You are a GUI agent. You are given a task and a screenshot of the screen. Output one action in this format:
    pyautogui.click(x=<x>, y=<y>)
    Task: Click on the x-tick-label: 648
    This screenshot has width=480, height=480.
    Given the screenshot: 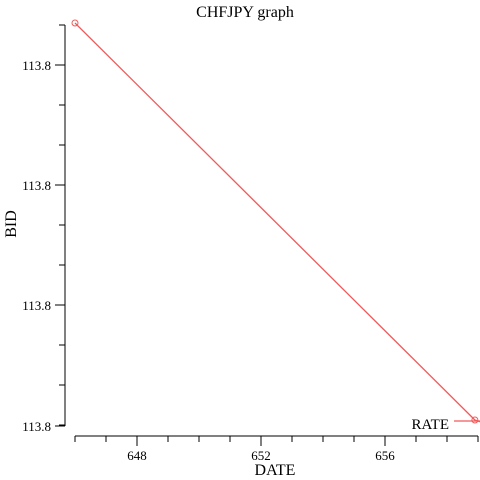 What is the action you would take?
    pyautogui.click(x=137, y=455)
    